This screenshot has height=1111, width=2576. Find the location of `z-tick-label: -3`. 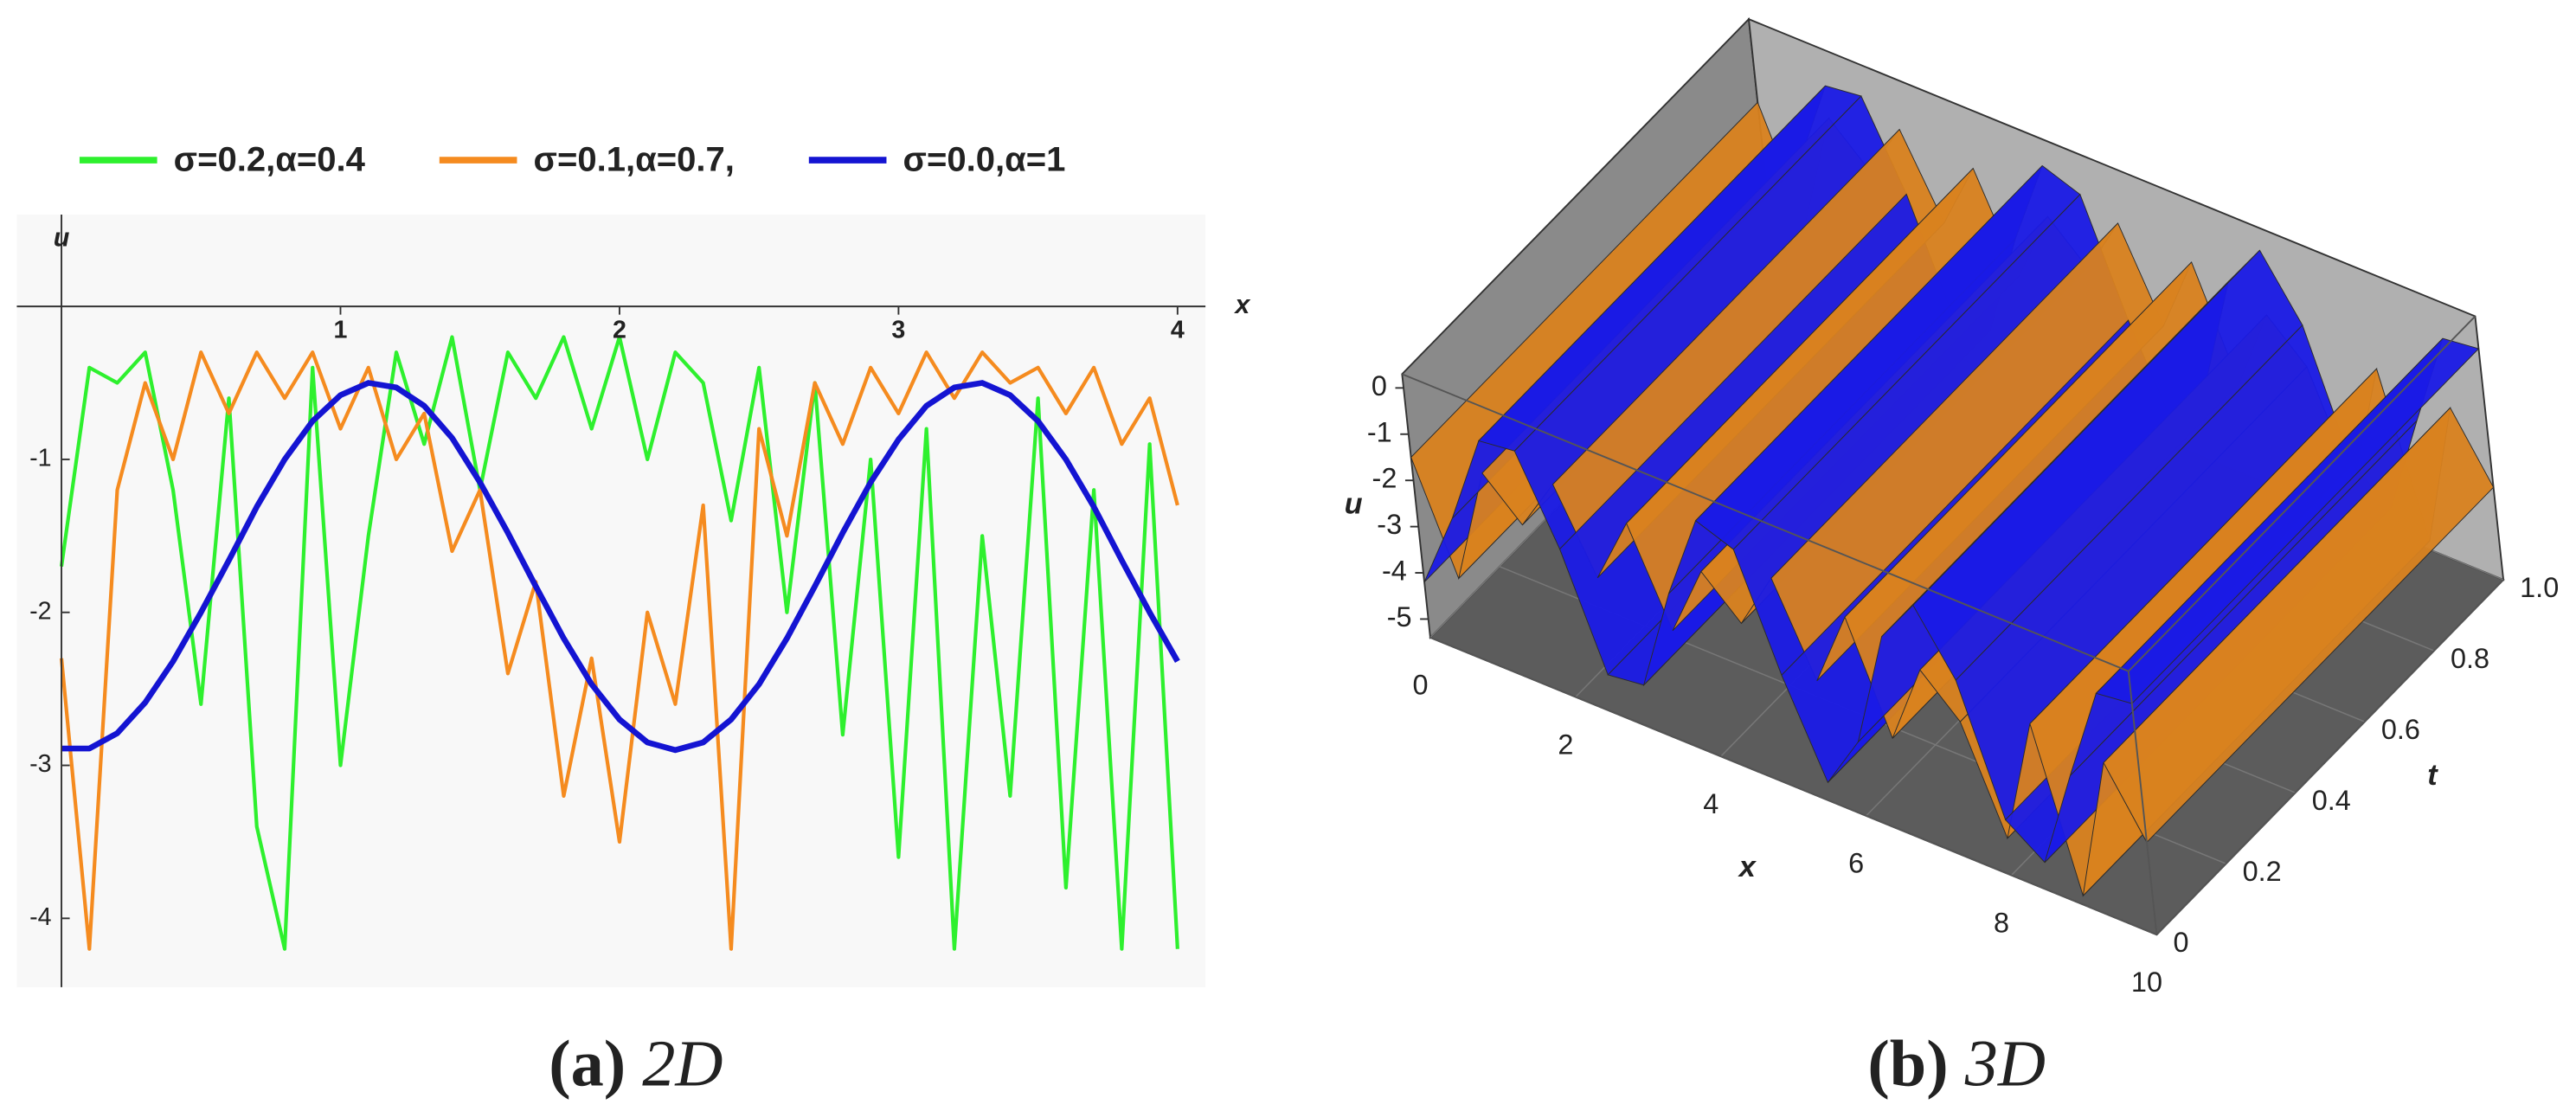

z-tick-label: -3 is located at coordinates (1390, 524).